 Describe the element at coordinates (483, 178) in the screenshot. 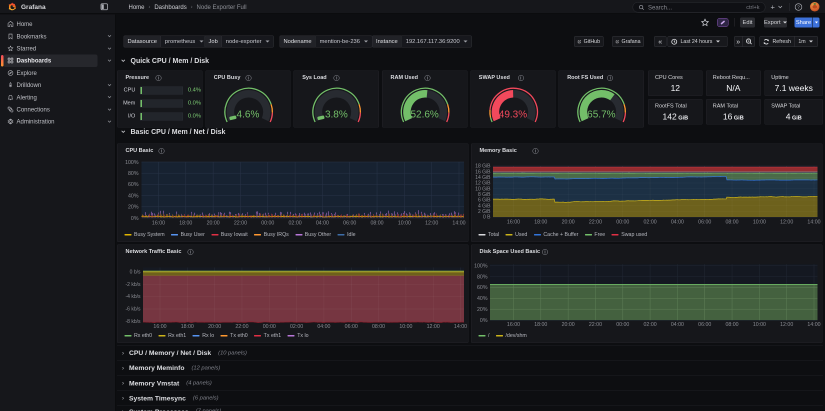

I see `svg-text: 14 GiB` at that location.